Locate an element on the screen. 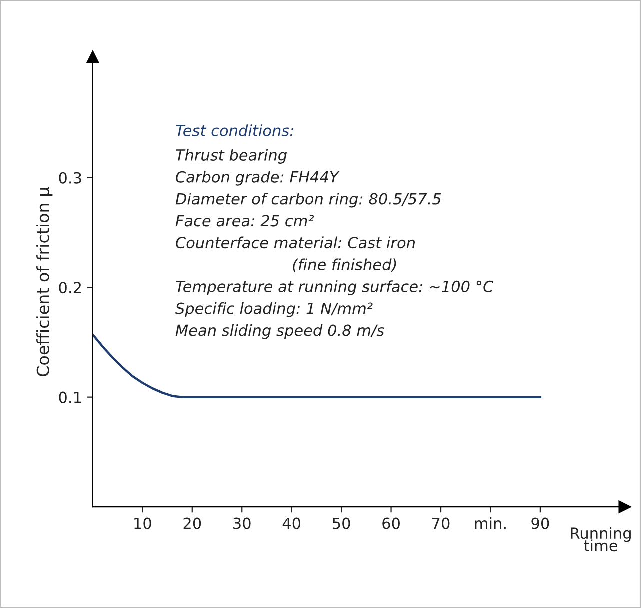 The height and width of the screenshot is (608, 641). annotation: Face area: 25 cm² is located at coordinates (245, 221).